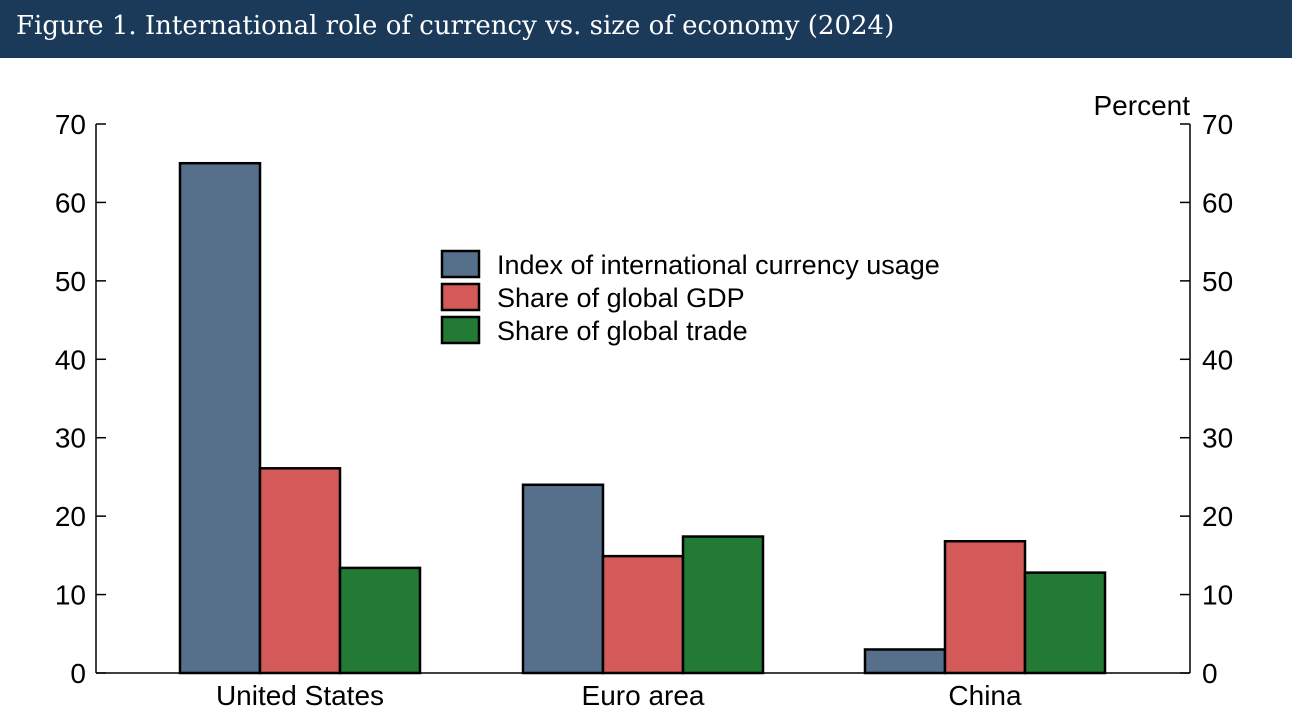 The height and width of the screenshot is (715, 1292). What do you see at coordinates (70, 281) in the screenshot?
I see `y-tick-label-left: 50` at bounding box center [70, 281].